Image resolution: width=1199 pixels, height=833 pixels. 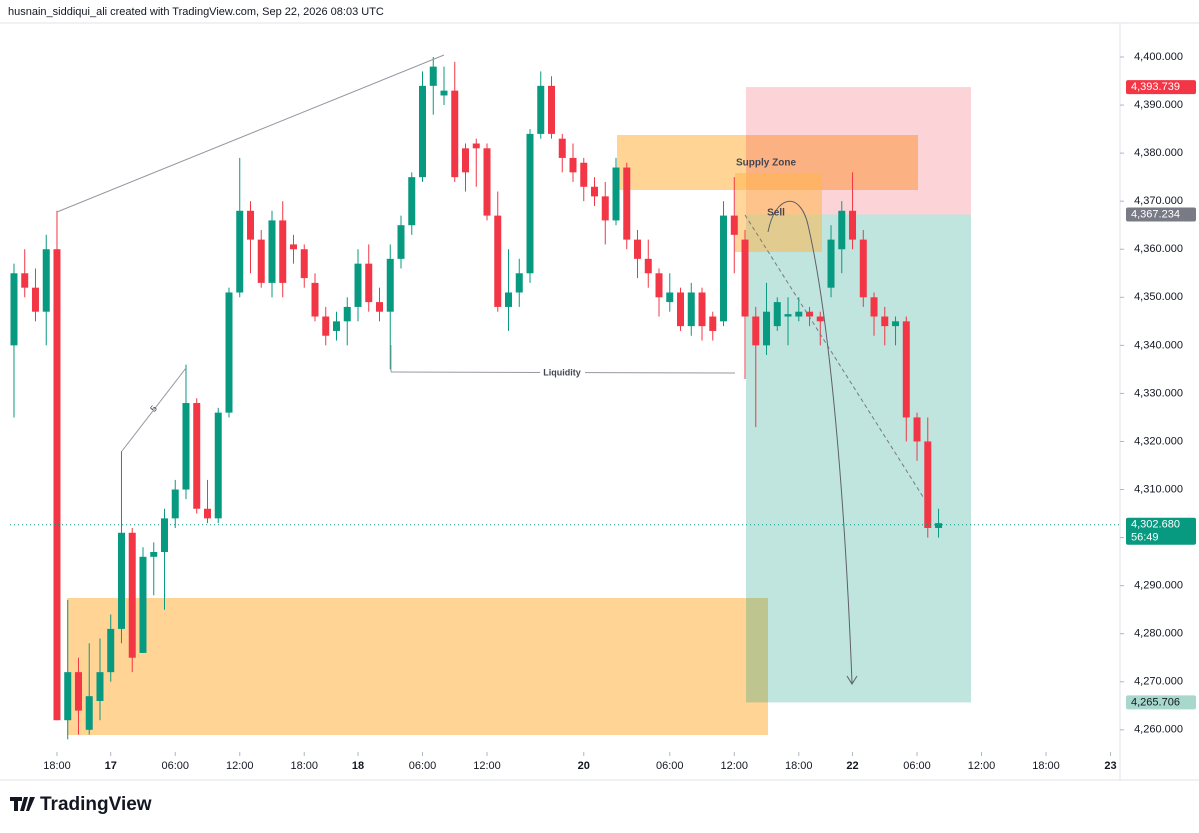 I want to click on x-tick-label: 20, so click(x=584, y=766).